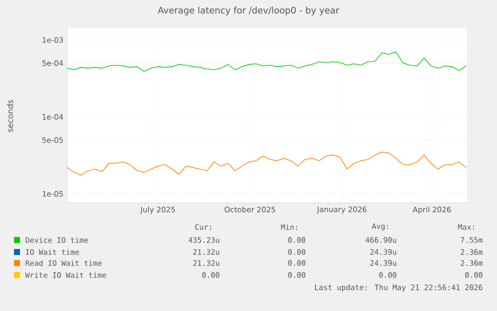 The width and height of the screenshot is (497, 311). Describe the element at coordinates (249, 11) in the screenshot. I see `chart-title: Average latency for /dev/loop0 - by year` at that location.